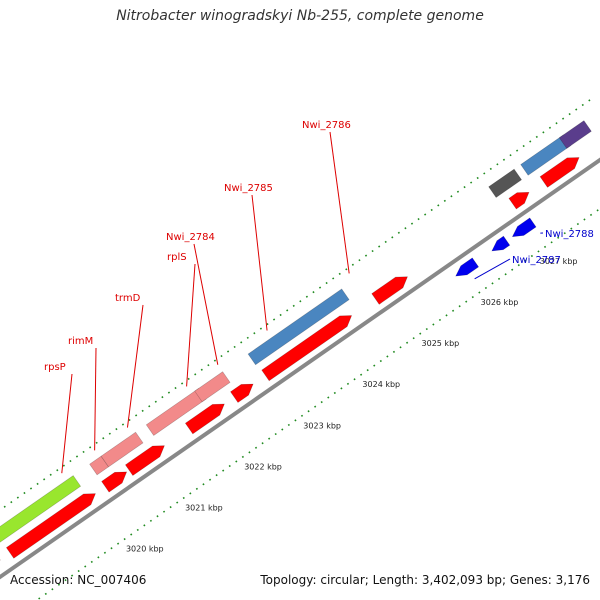 This screenshot has height=600, width=600. Describe the element at coordinates (500, 302) in the screenshot. I see `tick-label: 3026 kbp` at that location.